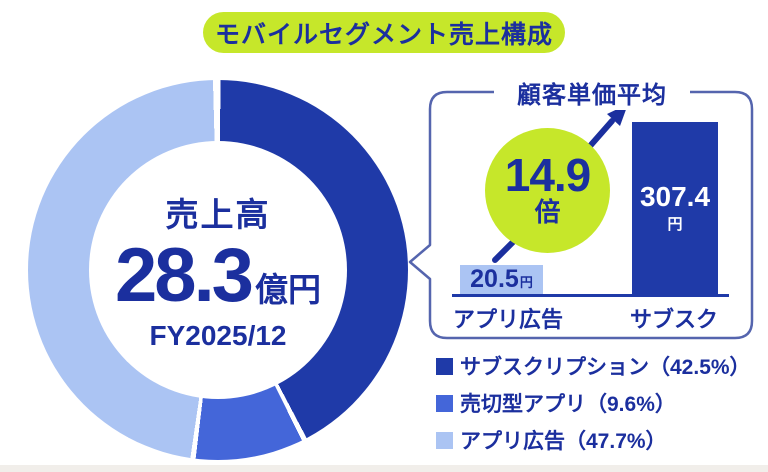  Describe the element at coordinates (507, 319) in the screenshot. I see `category-label-app-ads: アプリ広告` at that location.